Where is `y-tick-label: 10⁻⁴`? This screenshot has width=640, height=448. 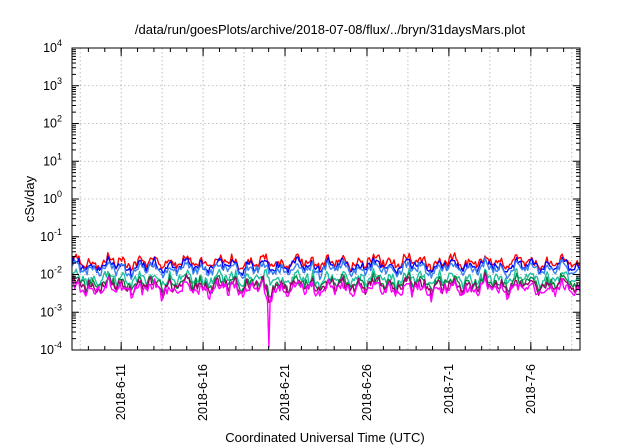 y-tick-label: 10⁻⁴ is located at coordinates (51, 348).